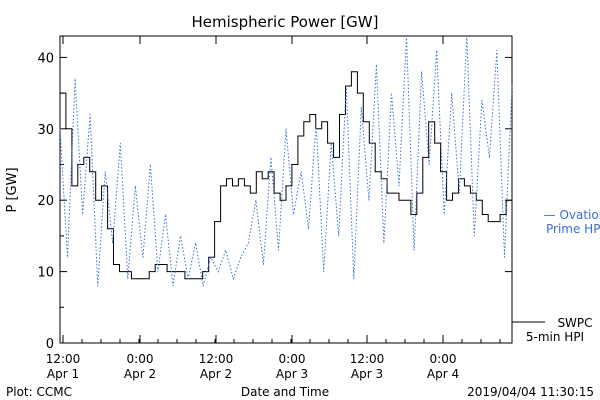 The height and width of the screenshot is (400, 600). Describe the element at coordinates (39, 392) in the screenshot. I see `plot-credit: Plot: CCMC` at that location.